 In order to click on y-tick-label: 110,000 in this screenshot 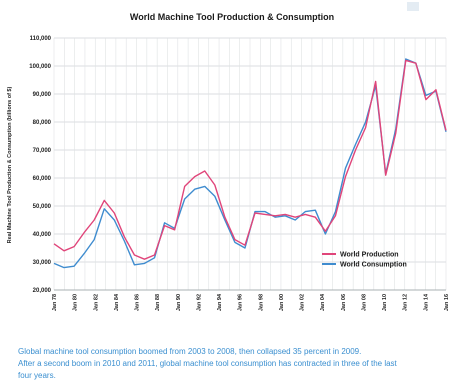, I will do `click(41, 39)`.